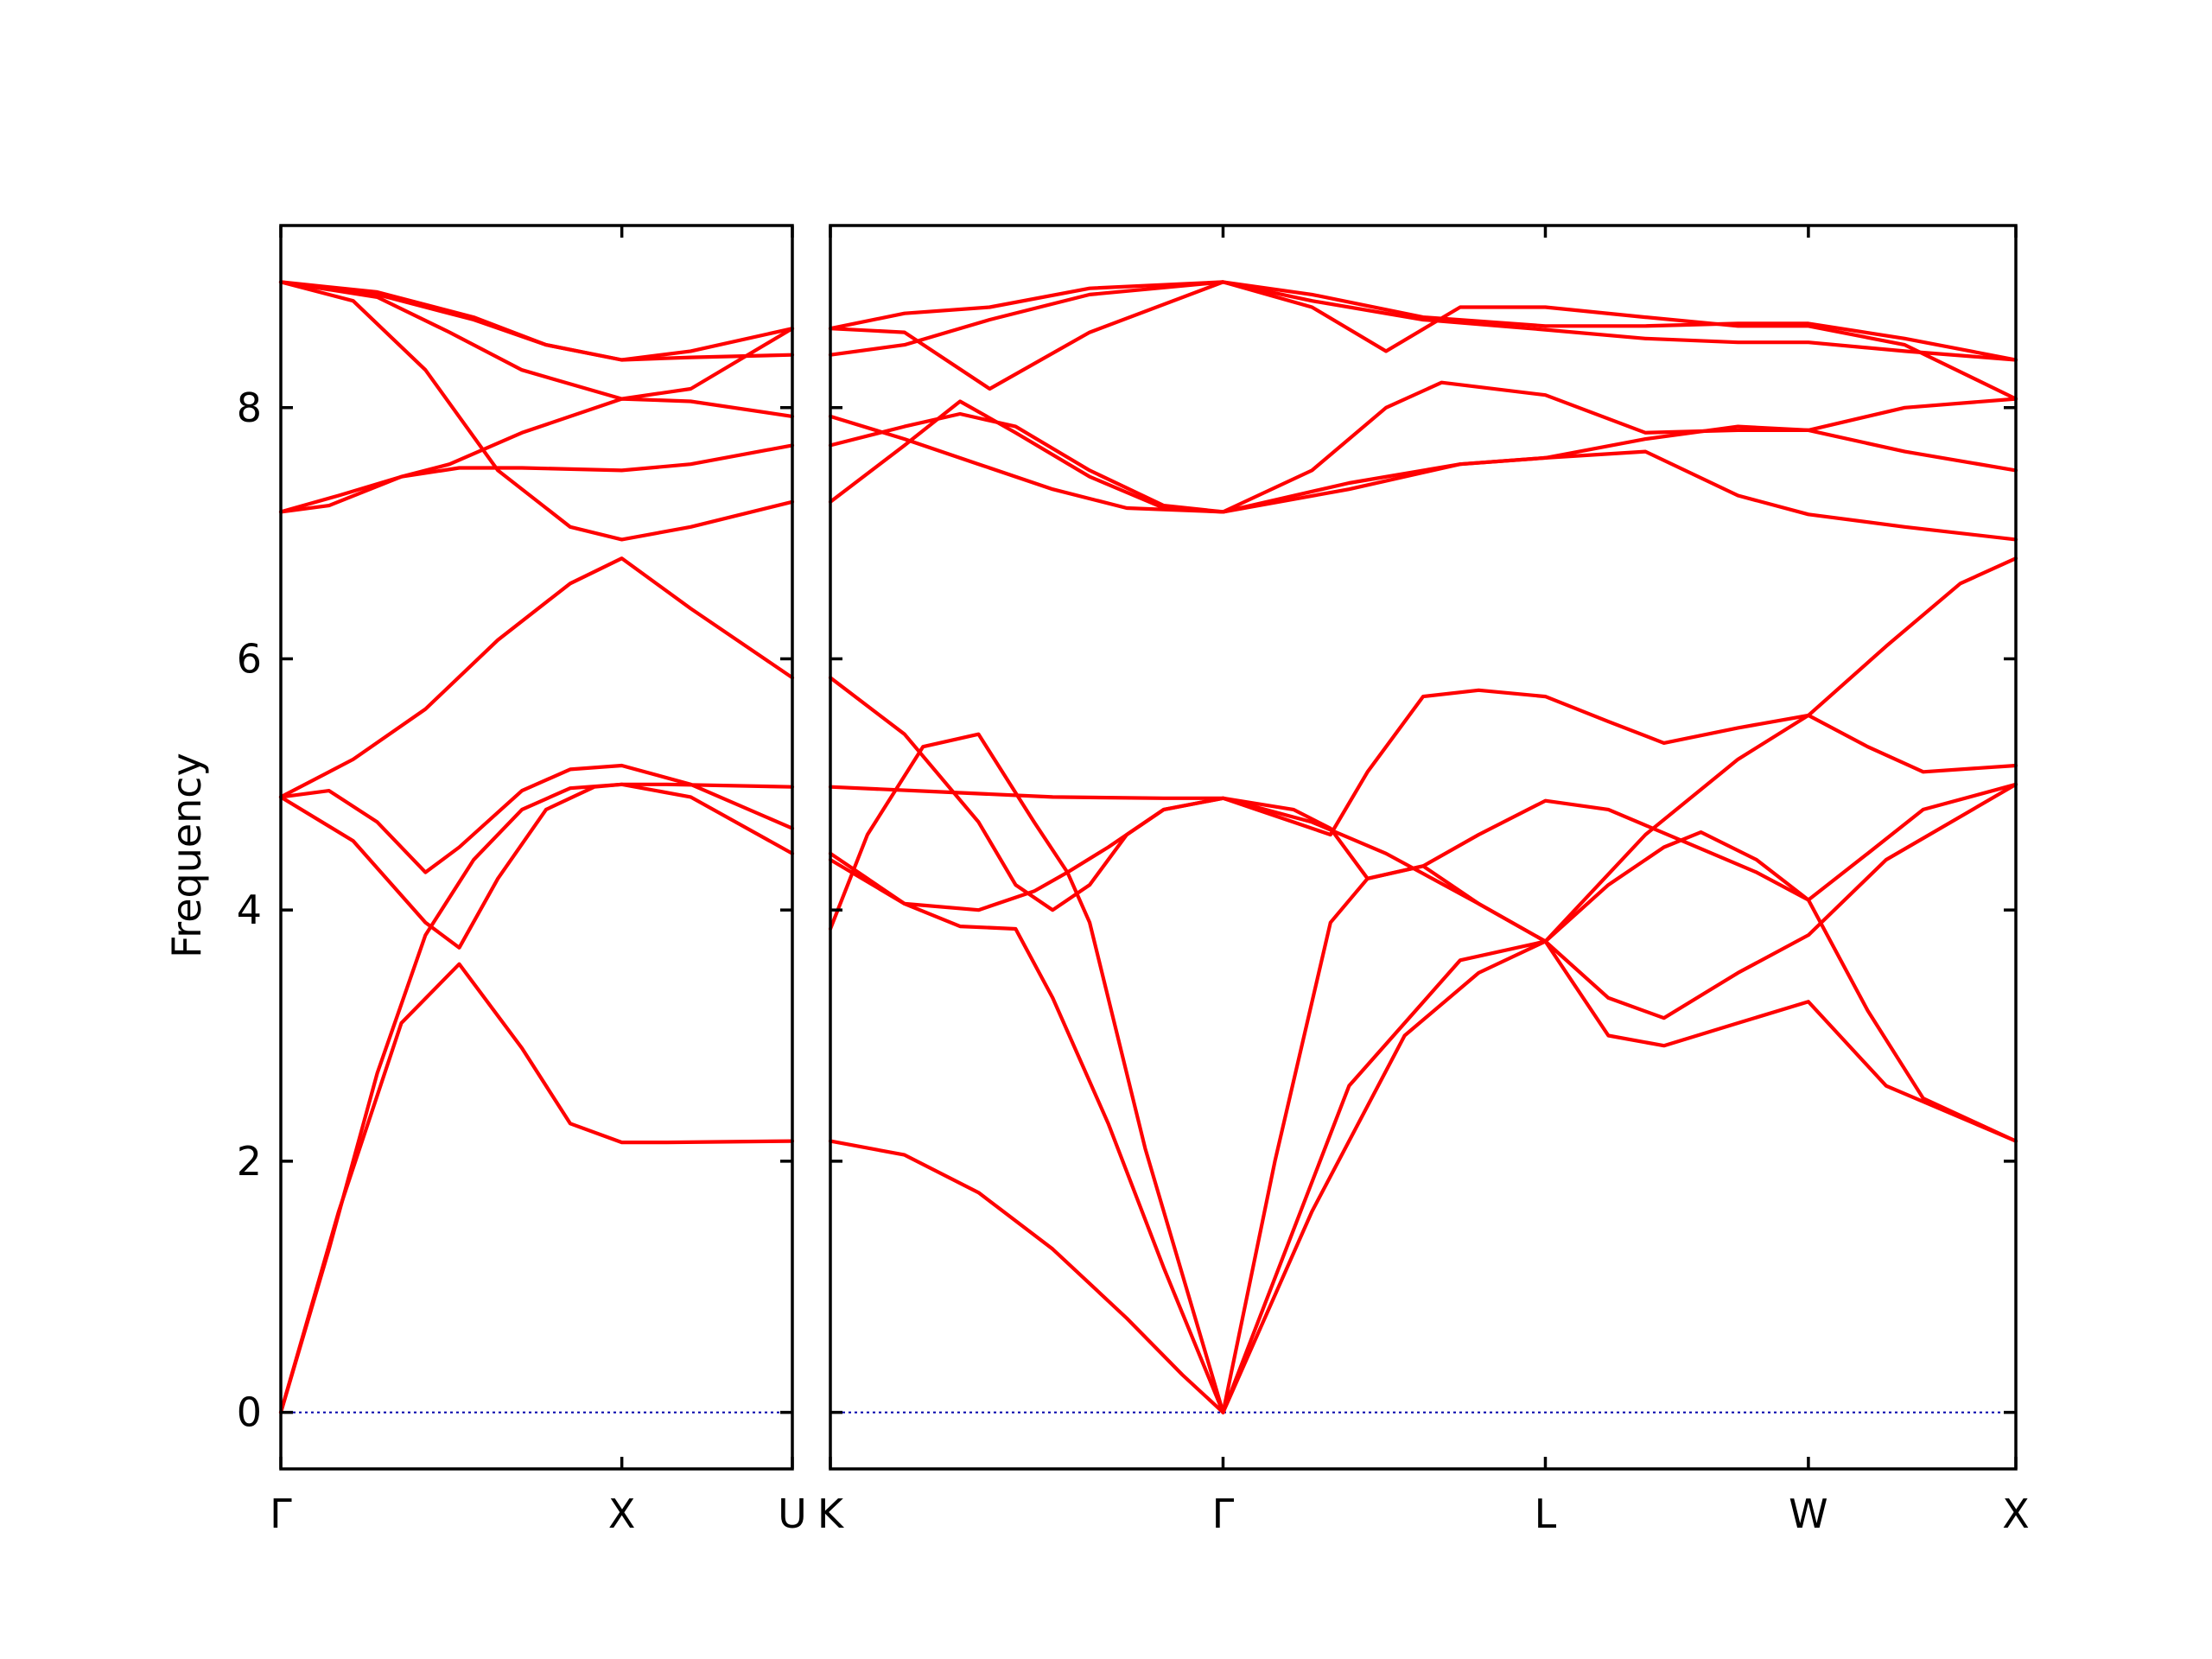 This screenshot has height=1659, width=2212. Describe the element at coordinates (249, 1161) in the screenshot. I see `y-tick-label-2: 2` at that location.